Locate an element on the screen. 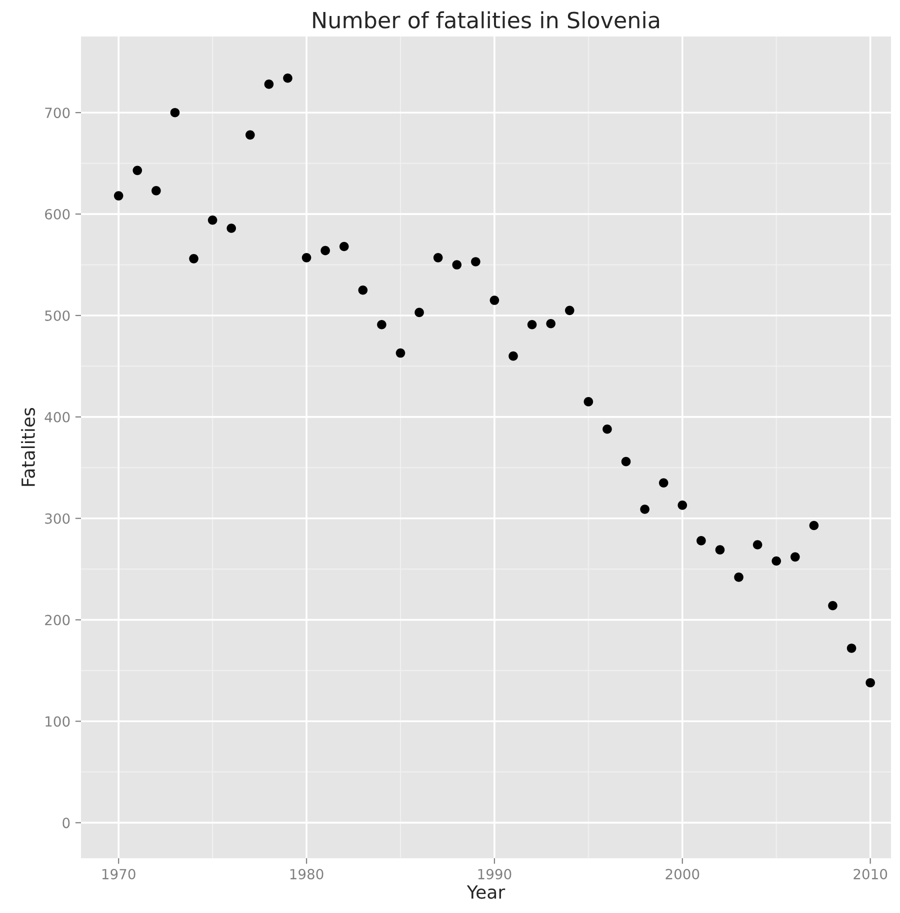 The width and height of the screenshot is (900, 913). y-tick-label: 700 is located at coordinates (57, 113).